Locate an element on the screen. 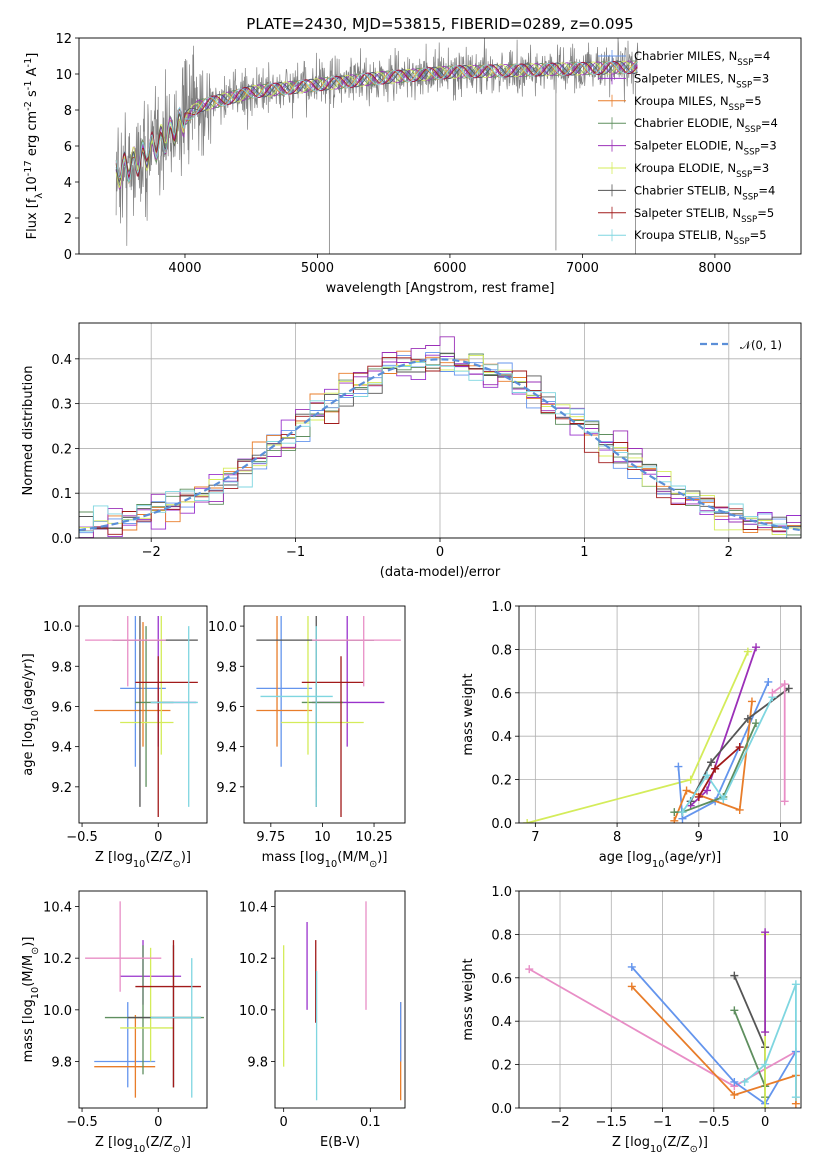 The image size is (819, 1170). y-tick-label: 10.2 is located at coordinates (57, 959).